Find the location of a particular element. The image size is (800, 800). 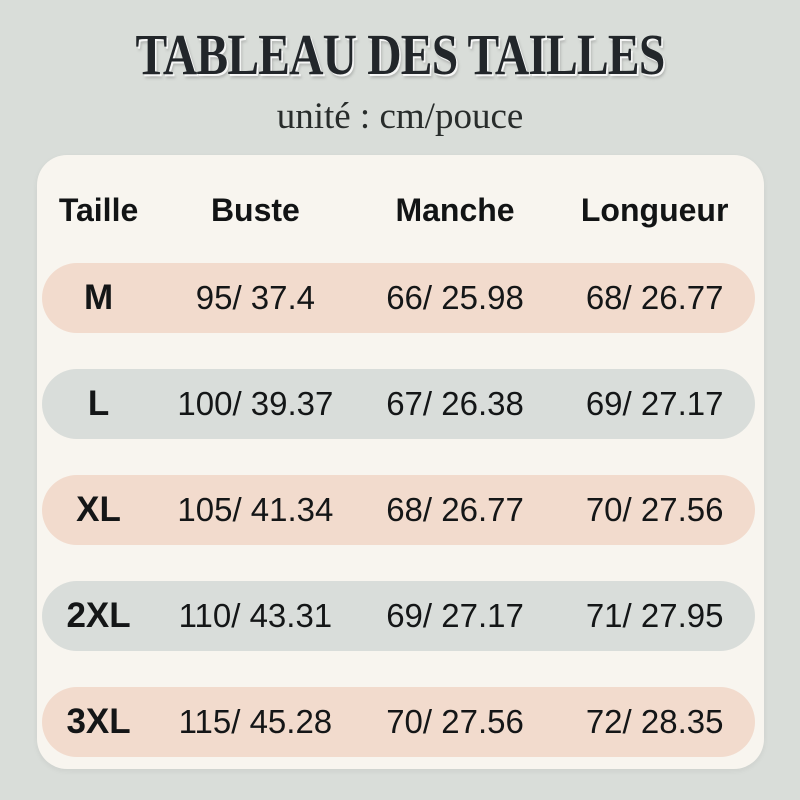

buste-cell: 105/ 41.34 is located at coordinates (255, 509).